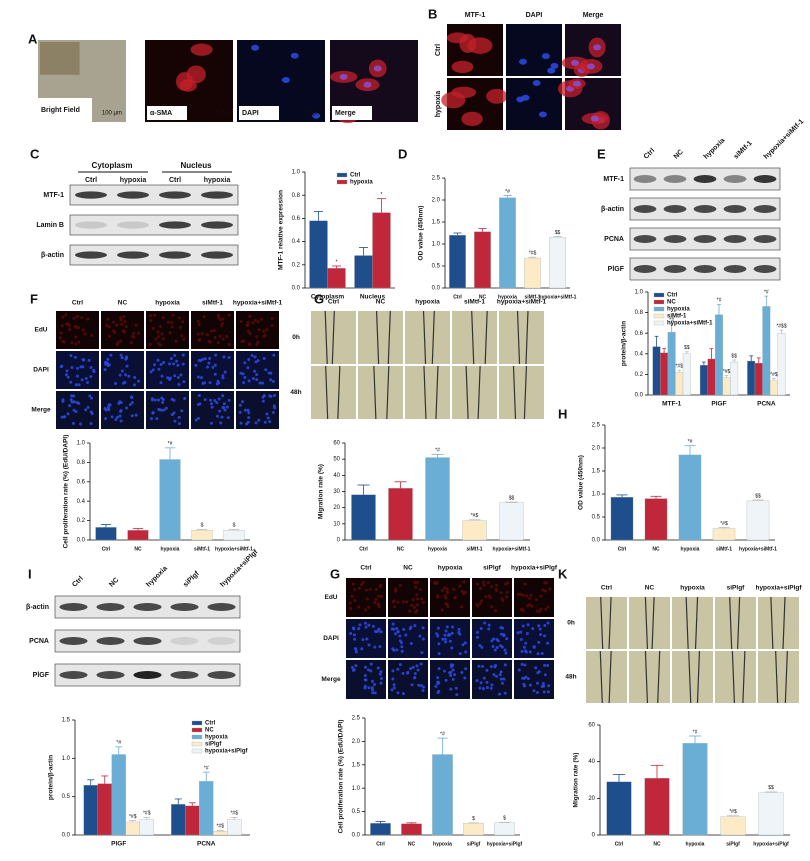 This screenshot has height=861, width=810. What do you see at coordinates (319, 298) in the screenshot?
I see `panel-letter: G` at bounding box center [319, 298].